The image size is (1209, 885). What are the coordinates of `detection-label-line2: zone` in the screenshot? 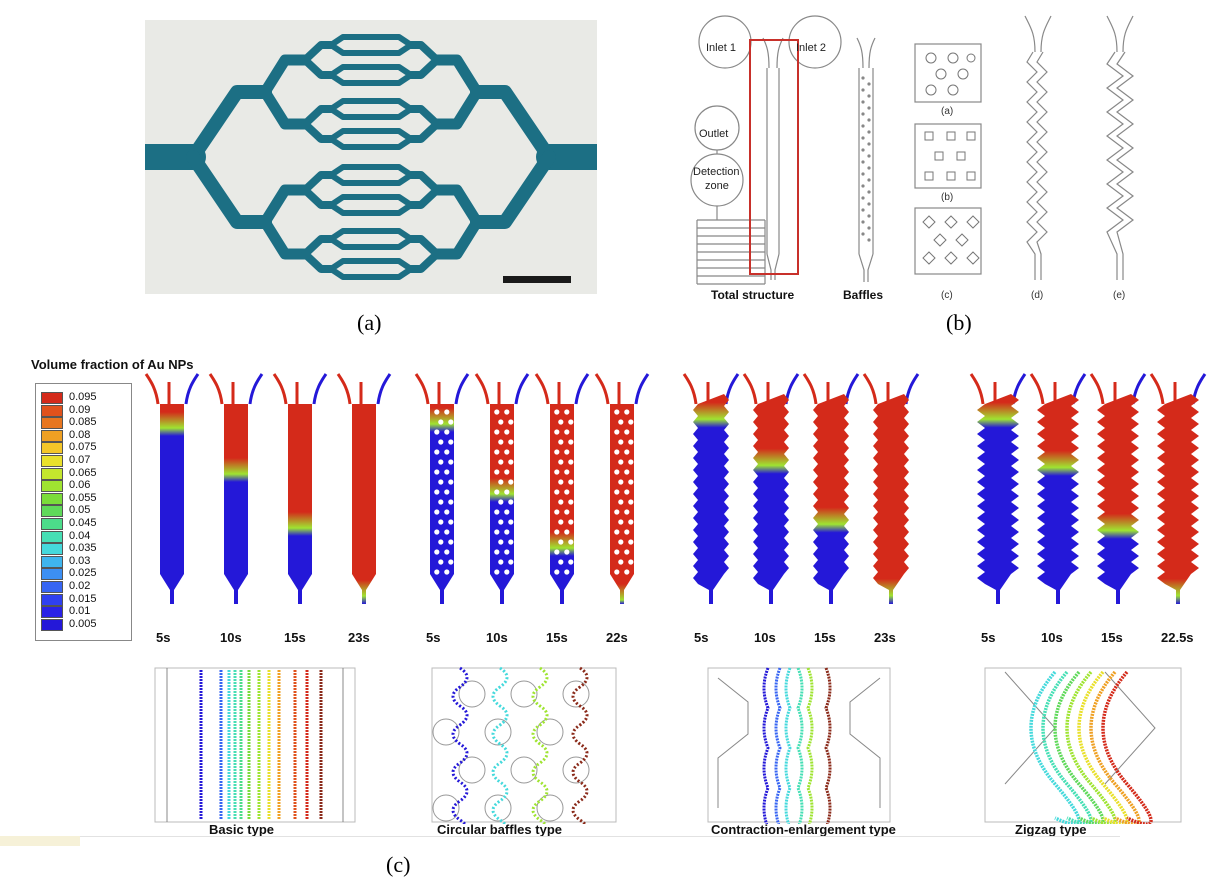 It's located at (717, 186).